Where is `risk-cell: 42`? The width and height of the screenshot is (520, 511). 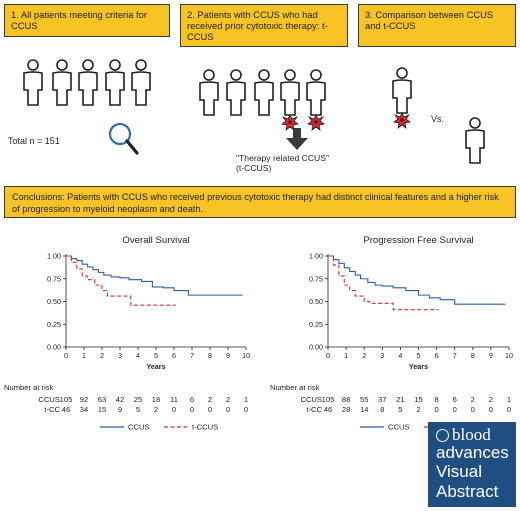 risk-cell: 42 is located at coordinates (120, 399).